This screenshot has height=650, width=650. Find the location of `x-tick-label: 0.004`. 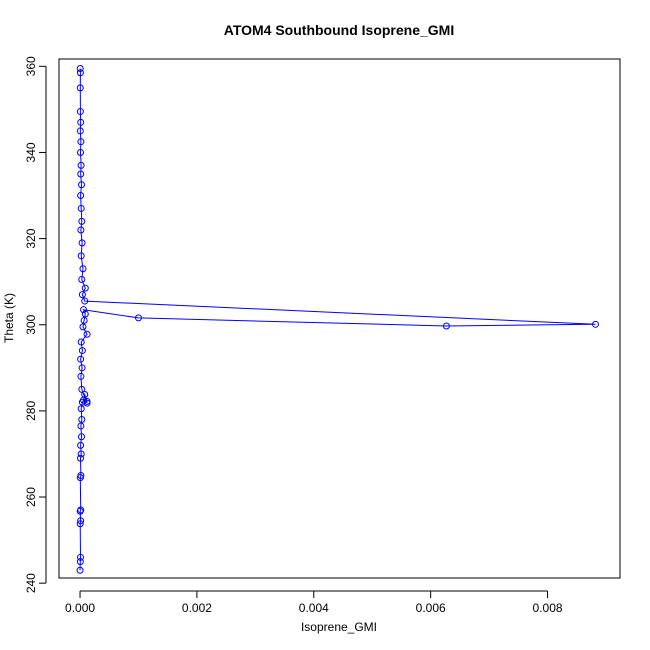

x-tick-label: 0.004 is located at coordinates (314, 608).